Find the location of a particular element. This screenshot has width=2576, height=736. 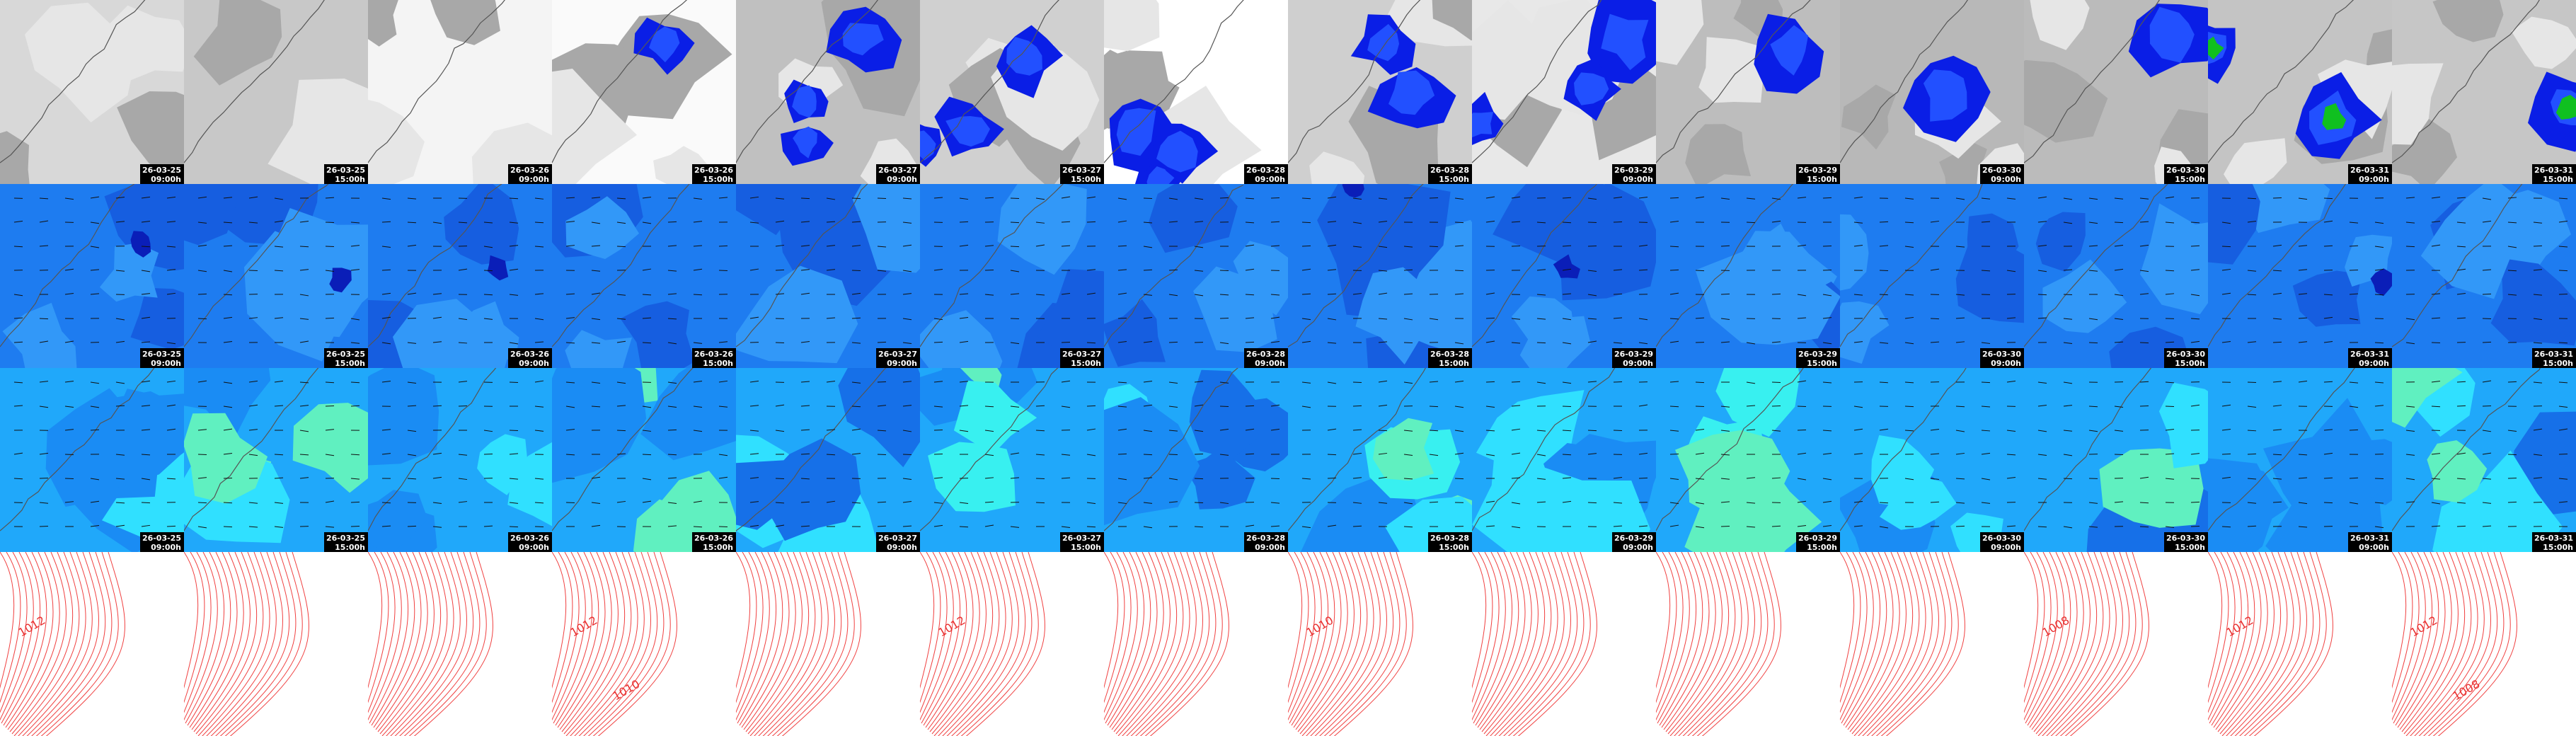

timestamp-date: 26-03-31 is located at coordinates (2553, 538).